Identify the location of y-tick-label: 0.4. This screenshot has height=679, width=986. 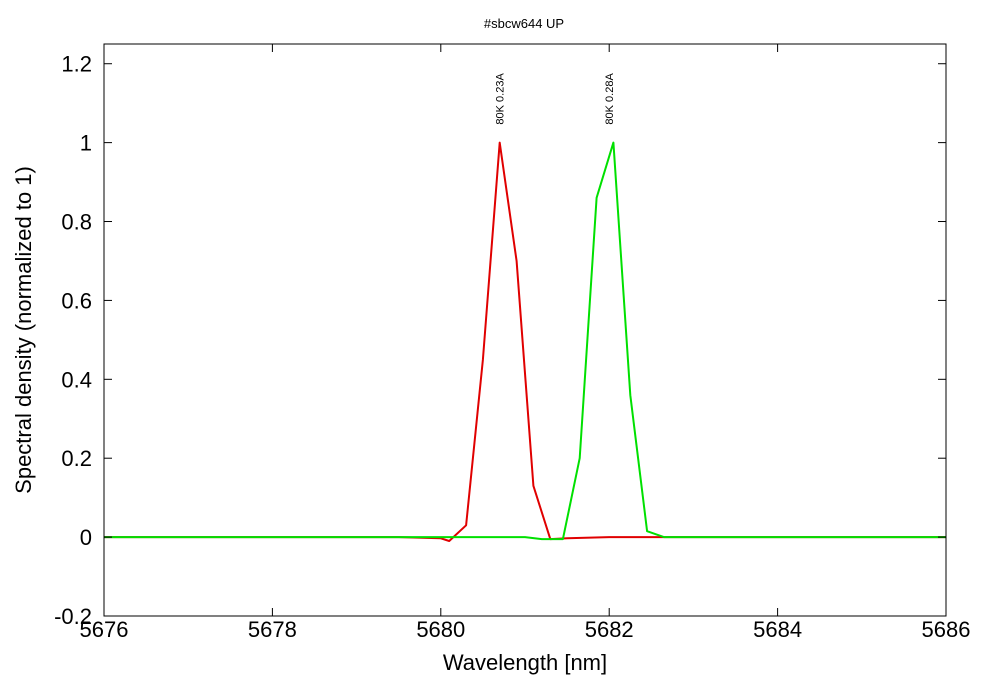
(76, 379).